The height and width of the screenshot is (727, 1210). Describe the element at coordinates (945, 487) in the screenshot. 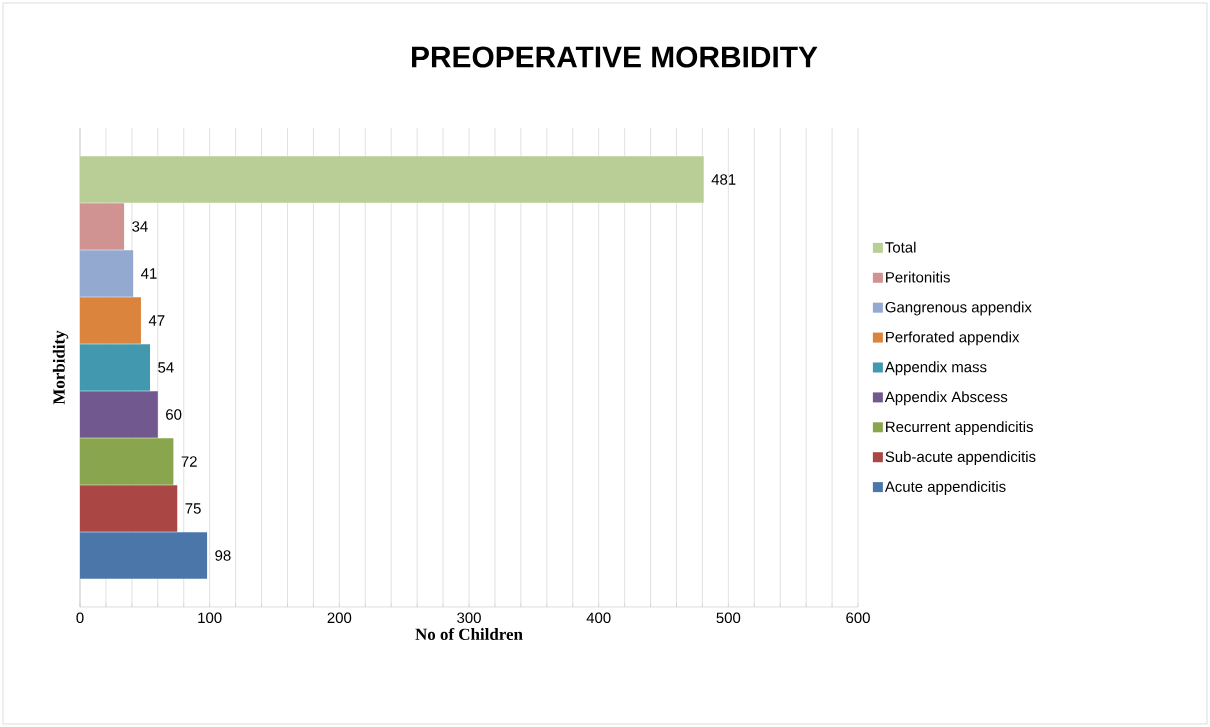

I see `legend-label: Acute appendicitis` at that location.